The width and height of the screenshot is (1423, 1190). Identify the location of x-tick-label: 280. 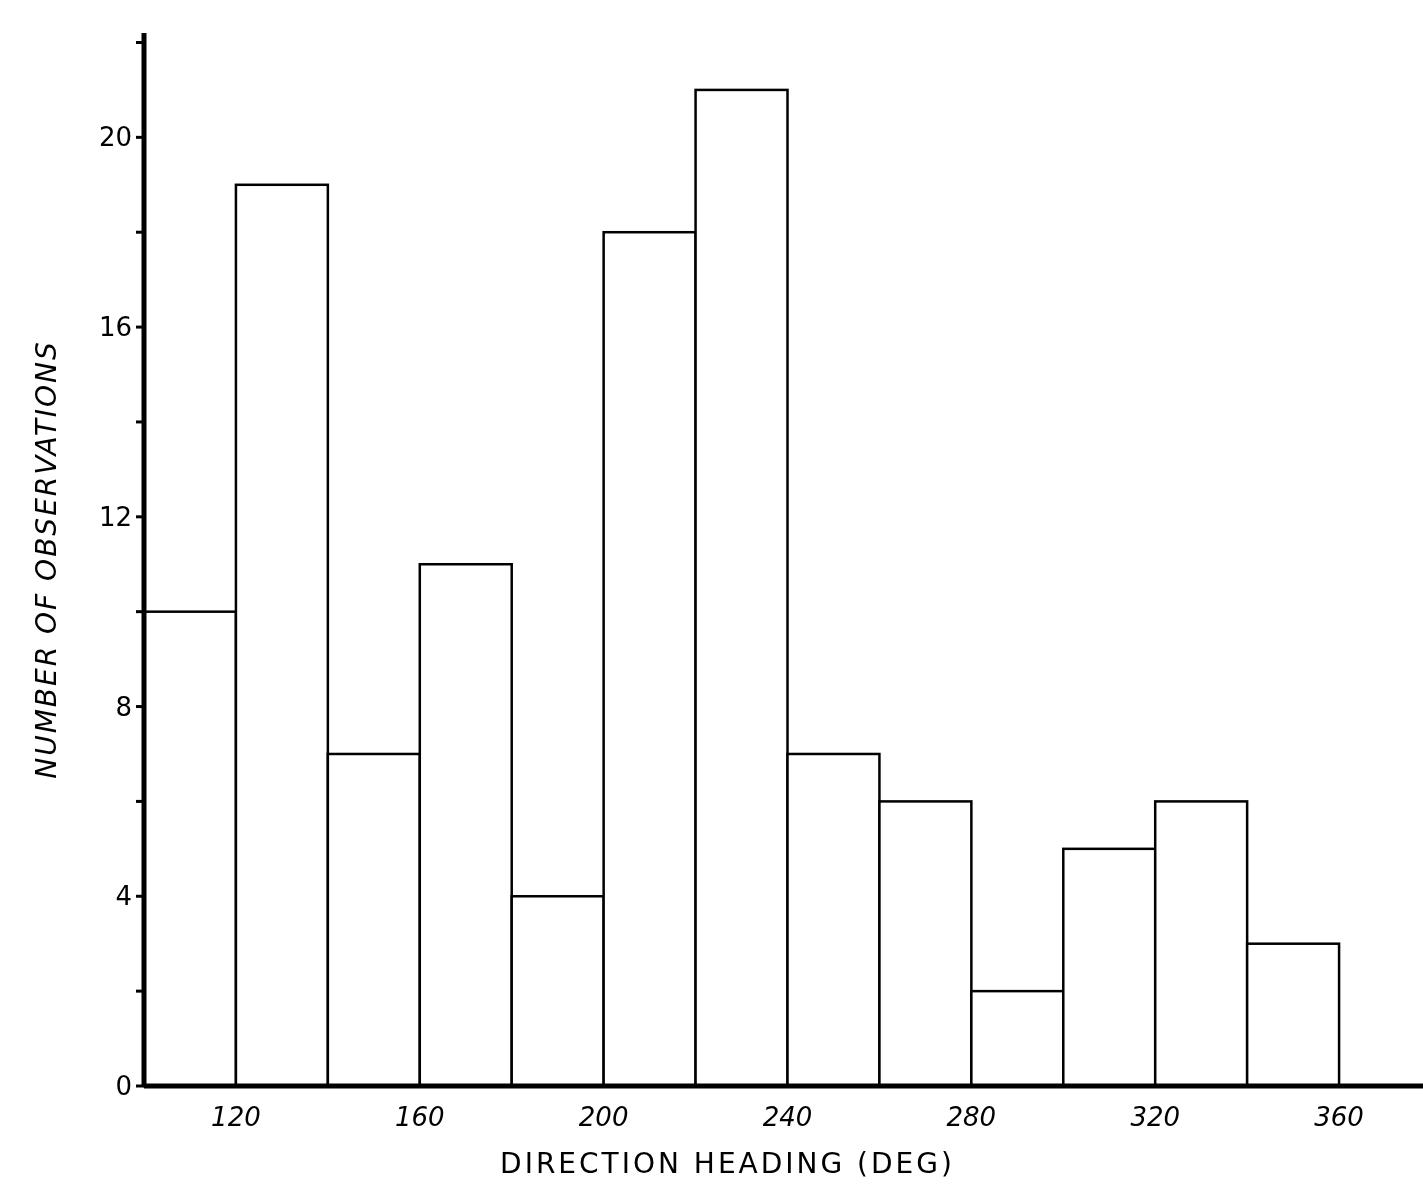
(971, 1117).